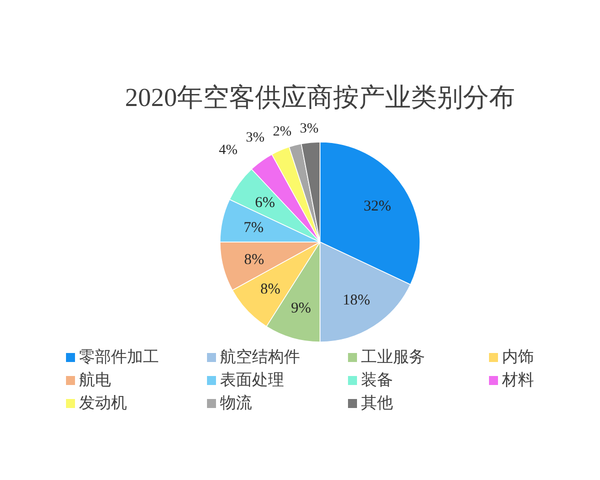  I want to click on legend-label: 内饰, so click(518, 357).